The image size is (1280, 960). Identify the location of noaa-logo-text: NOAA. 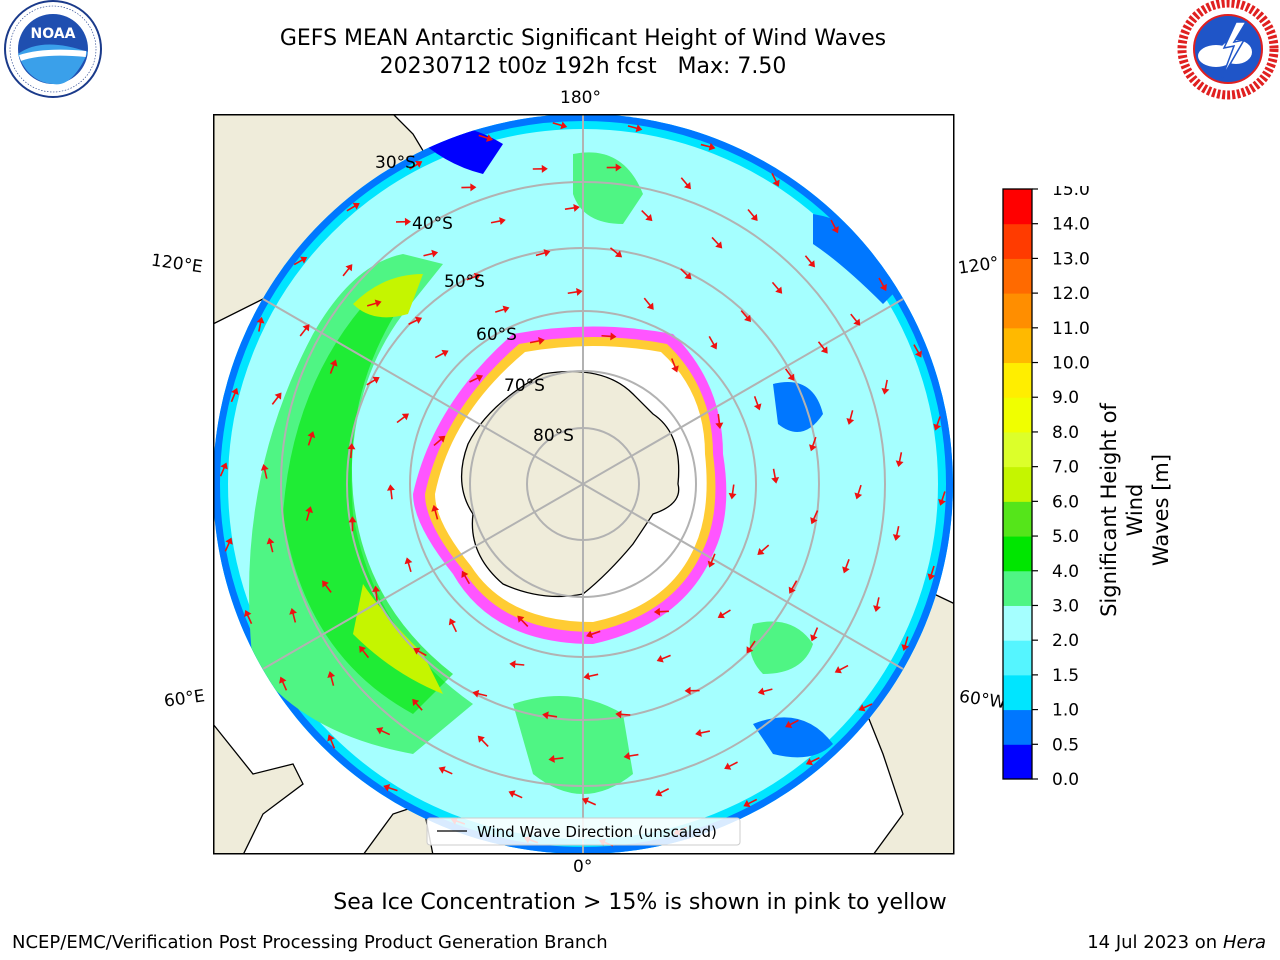
(53, 34).